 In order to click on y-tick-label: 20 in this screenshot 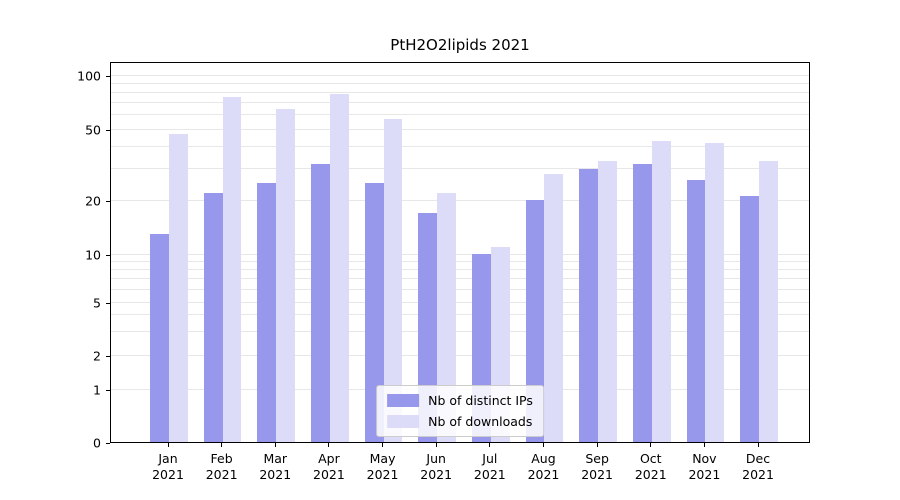, I will do `click(93, 201)`.